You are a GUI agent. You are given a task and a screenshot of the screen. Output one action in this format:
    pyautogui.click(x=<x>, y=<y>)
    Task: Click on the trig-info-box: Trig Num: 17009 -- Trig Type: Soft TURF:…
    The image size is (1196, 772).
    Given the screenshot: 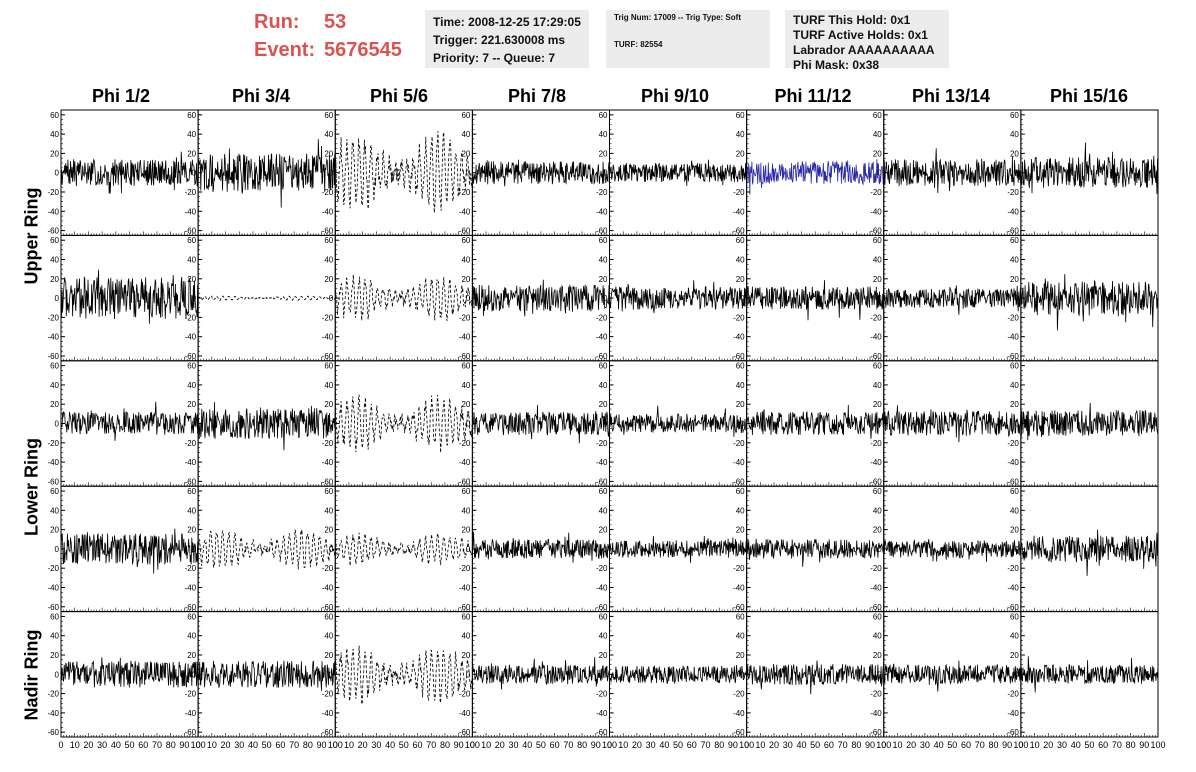 What is the action you would take?
    pyautogui.click(x=688, y=39)
    